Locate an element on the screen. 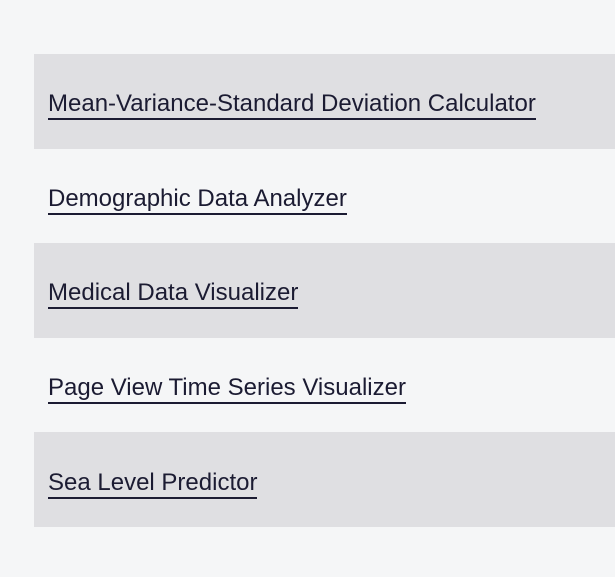  project-link-page-view-time-series-visualizer: Page View Time Series Visualizer is located at coordinates (227, 390).